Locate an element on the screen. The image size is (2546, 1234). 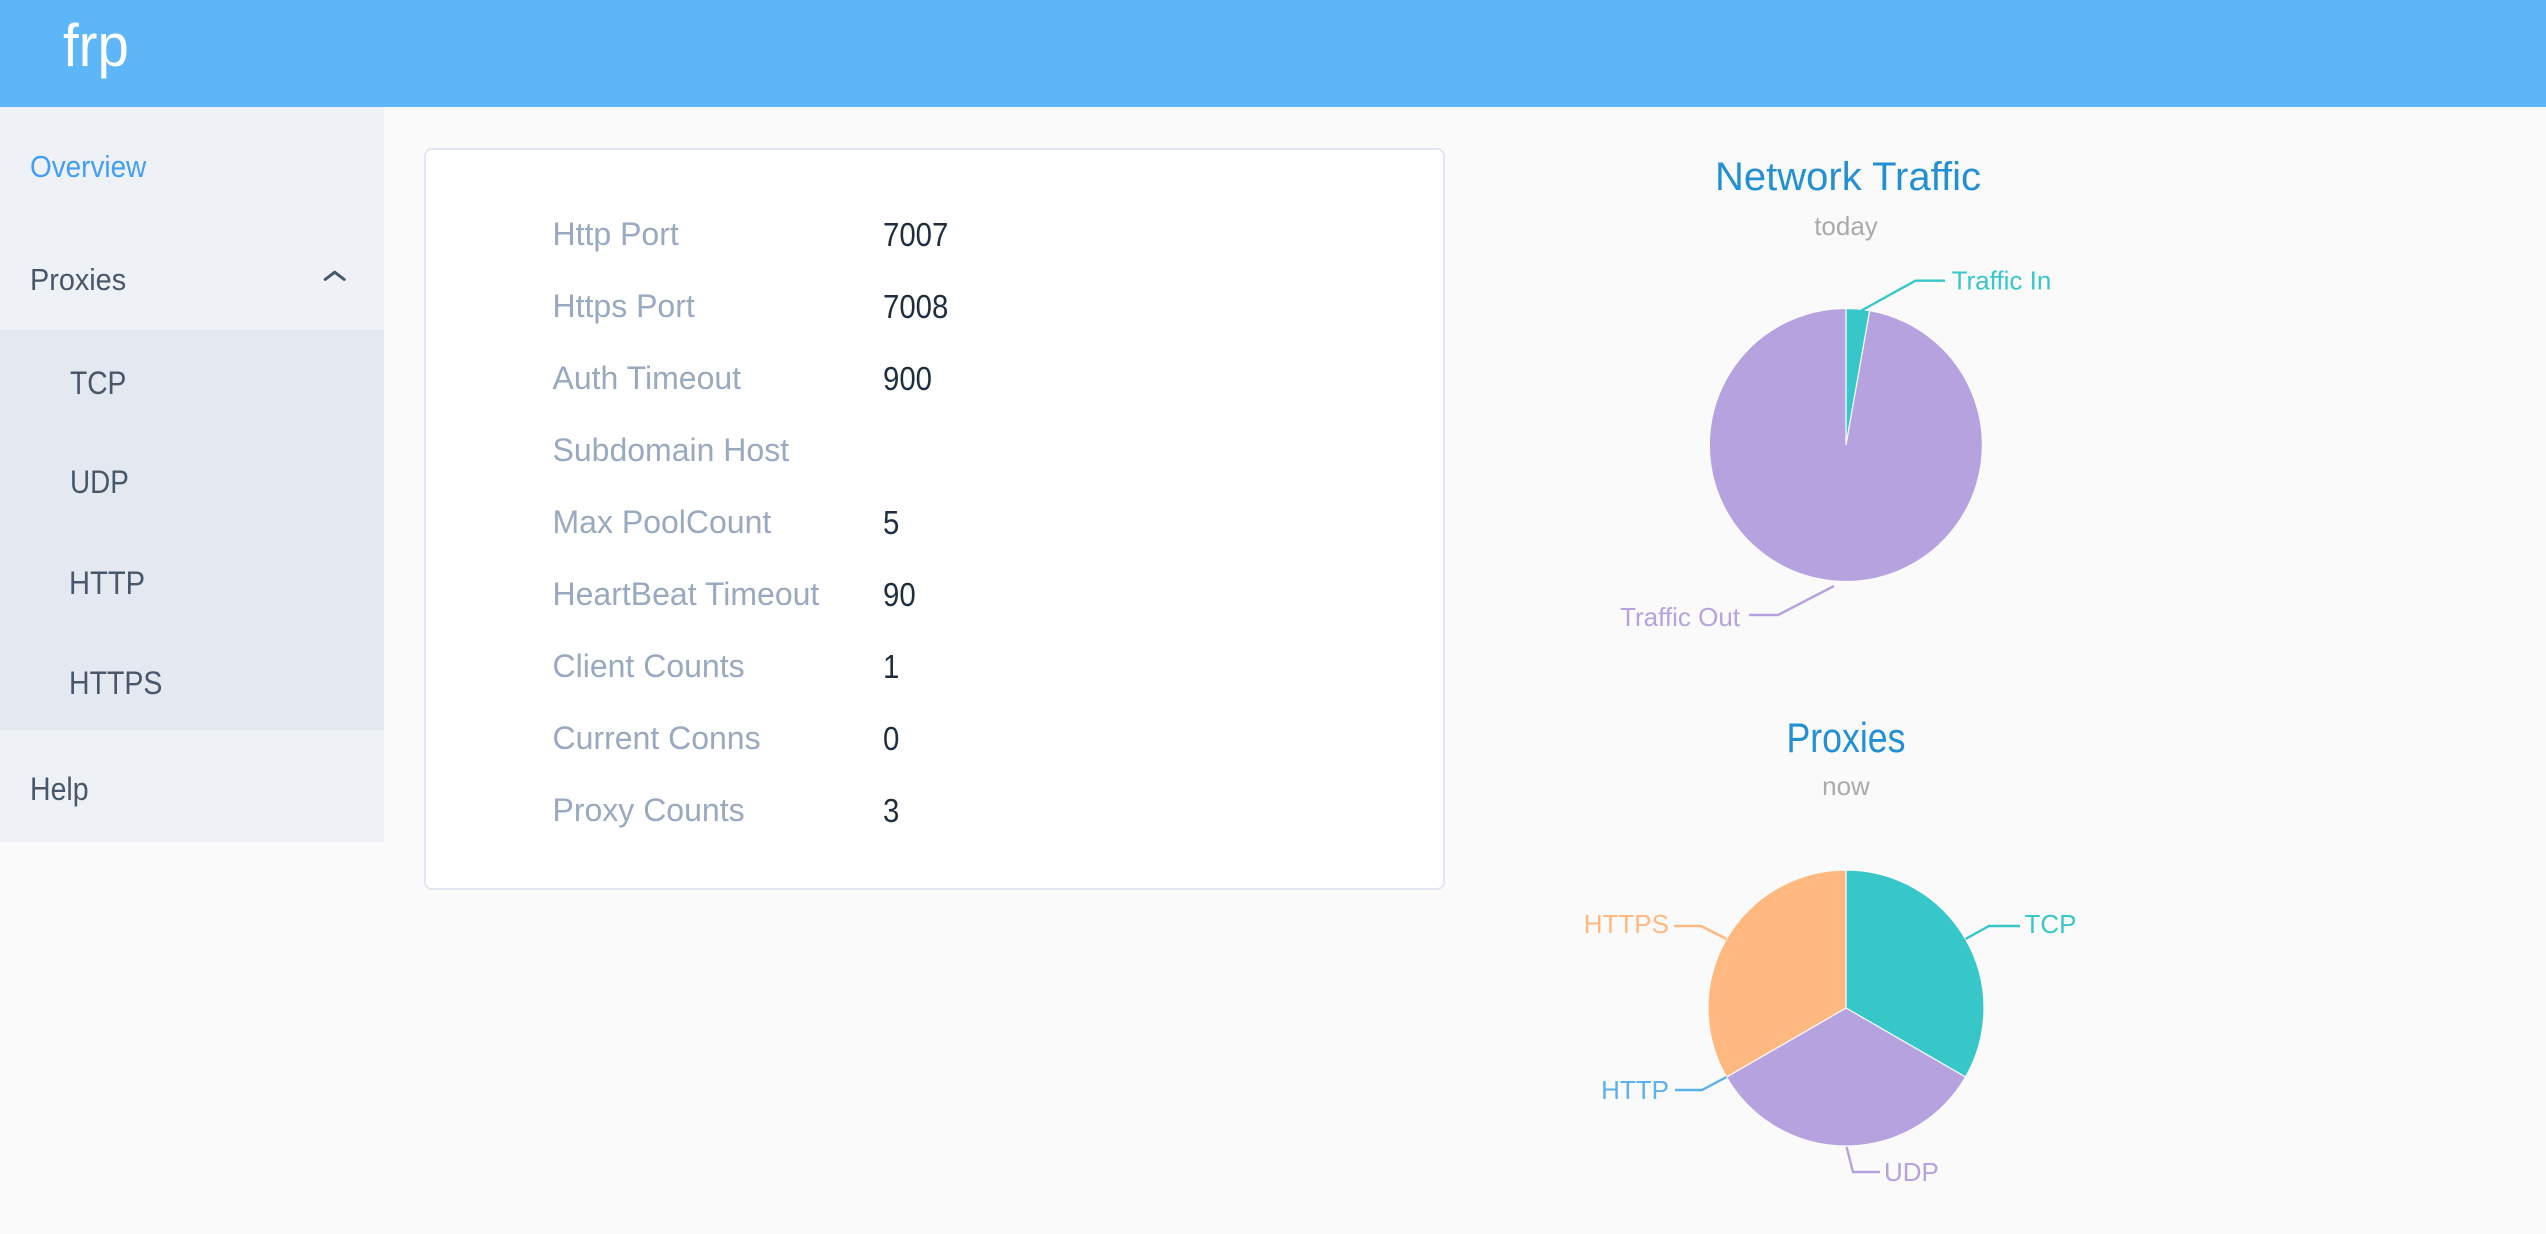
svg-text: HTTPS is located at coordinates (1626, 924).